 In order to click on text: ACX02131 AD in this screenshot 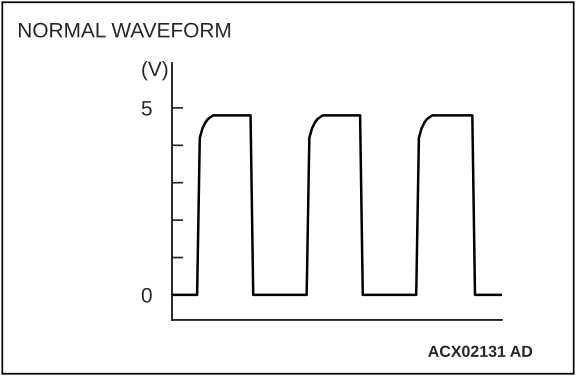, I will do `click(480, 351)`.